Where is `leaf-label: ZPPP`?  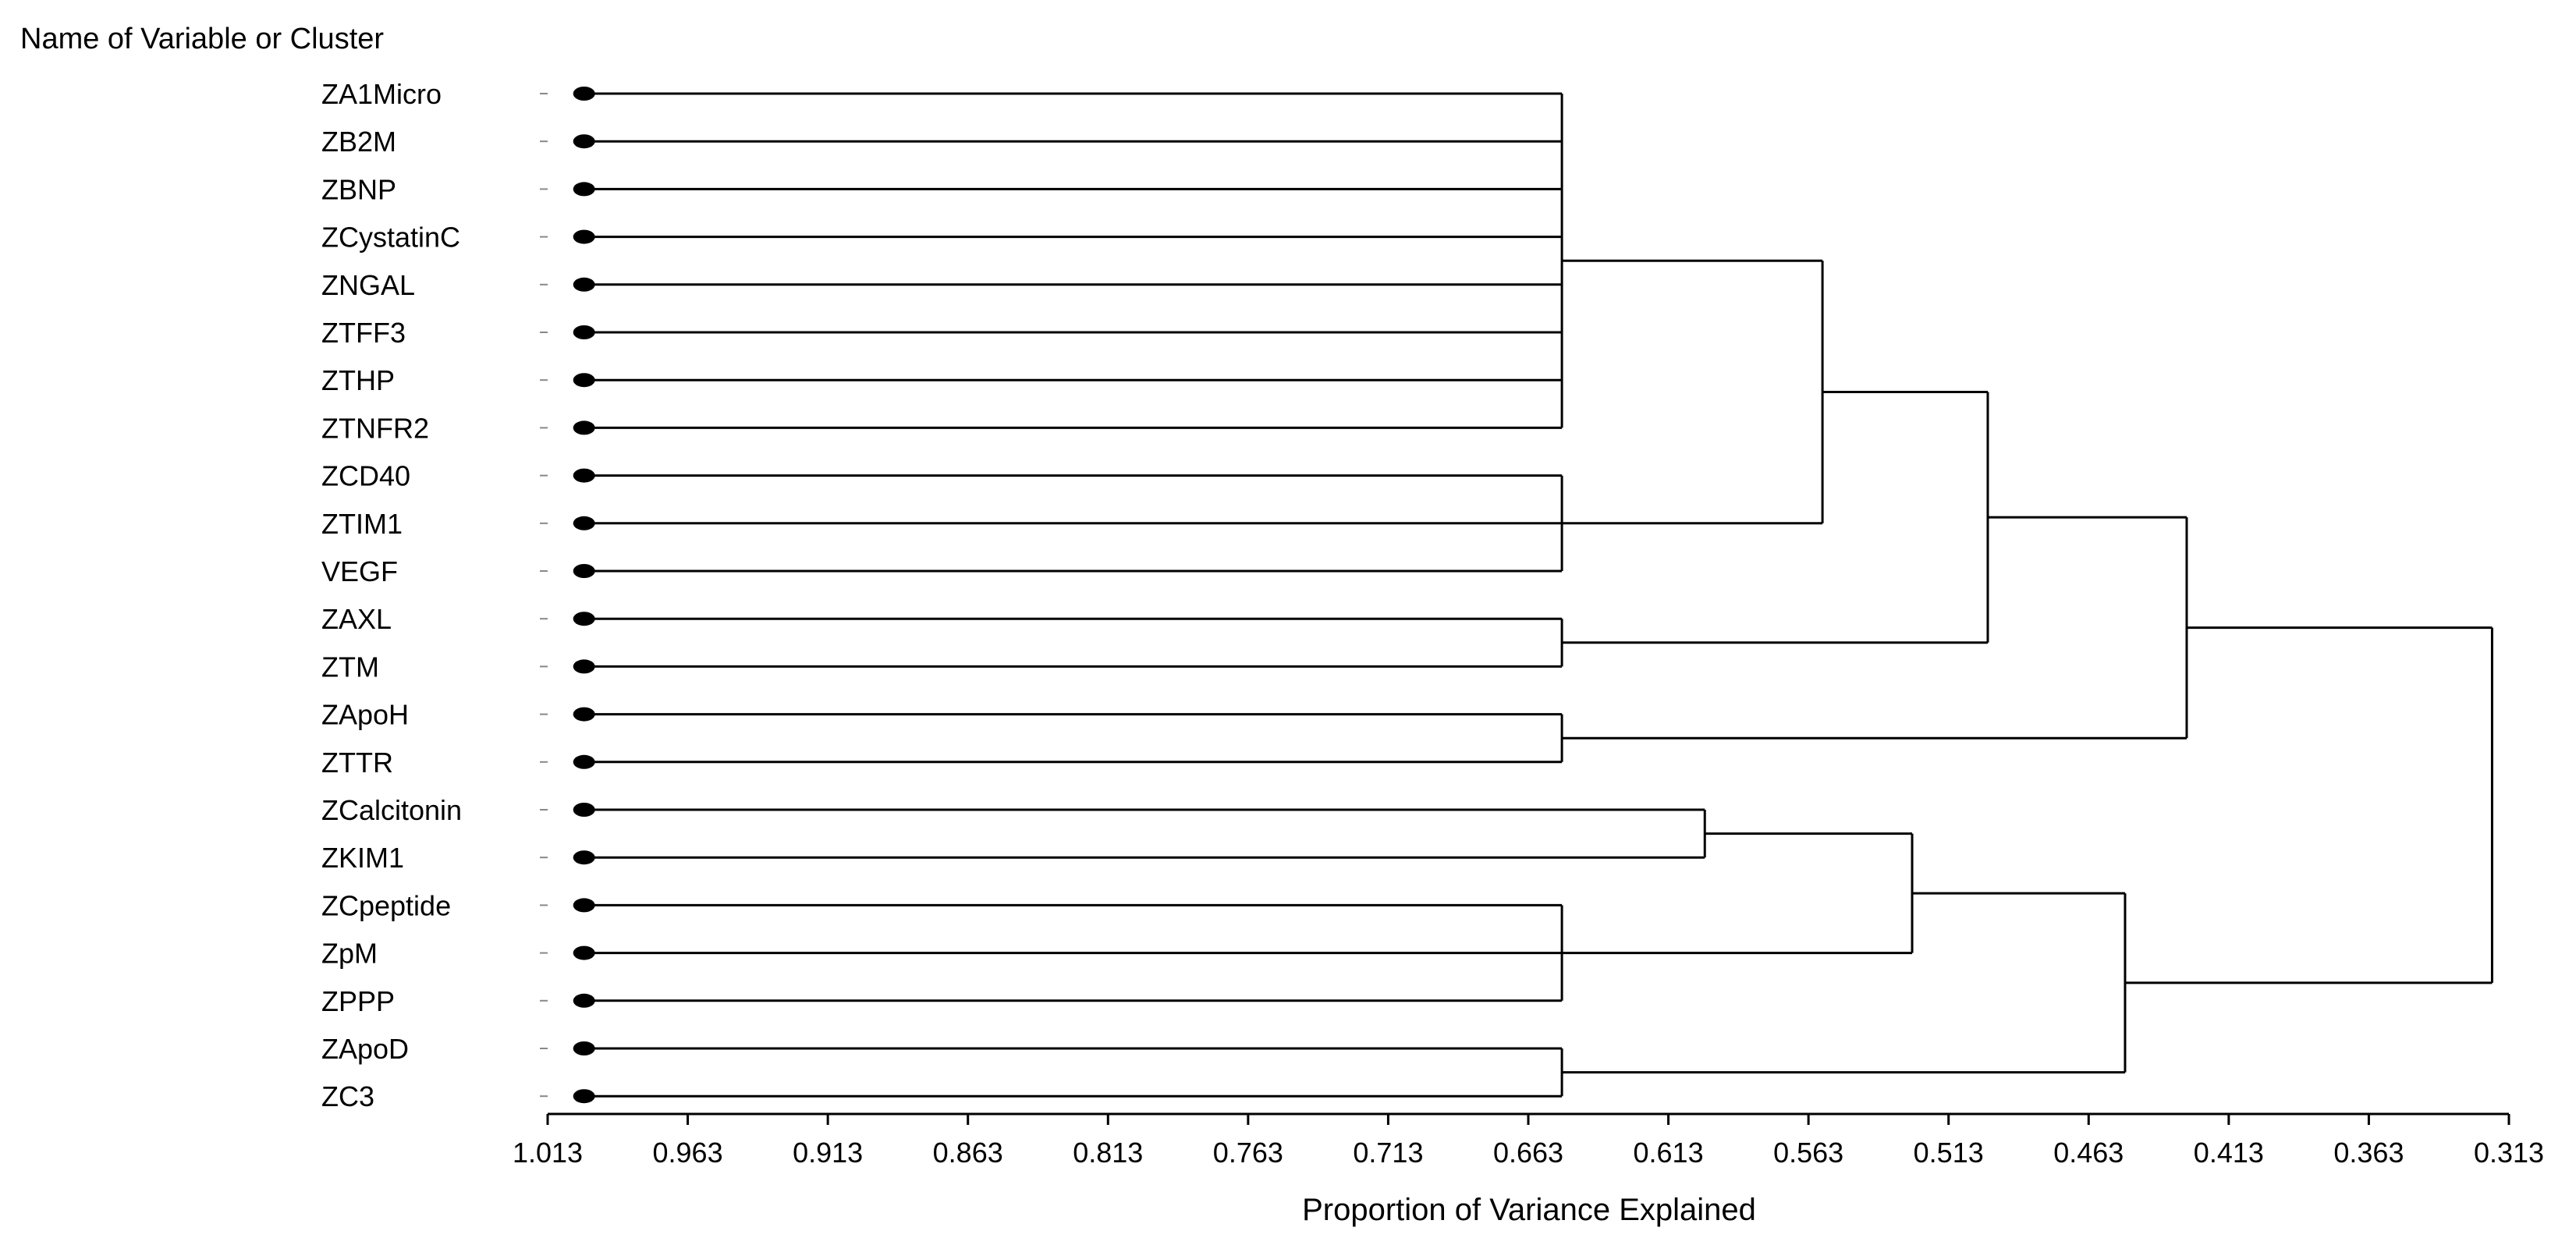
leaf-label: ZPPP is located at coordinates (358, 1001).